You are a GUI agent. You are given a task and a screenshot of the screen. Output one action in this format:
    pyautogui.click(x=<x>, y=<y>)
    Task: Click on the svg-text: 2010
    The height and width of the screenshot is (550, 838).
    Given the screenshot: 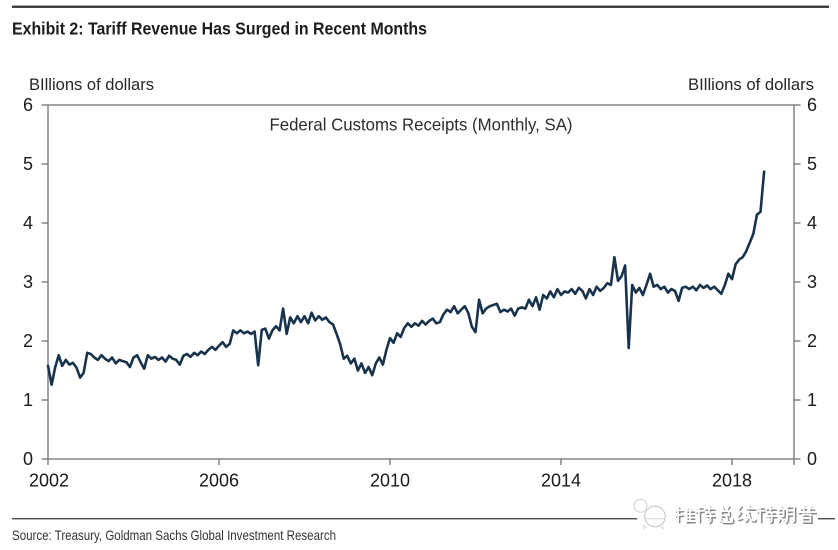 What is the action you would take?
    pyautogui.click(x=390, y=481)
    